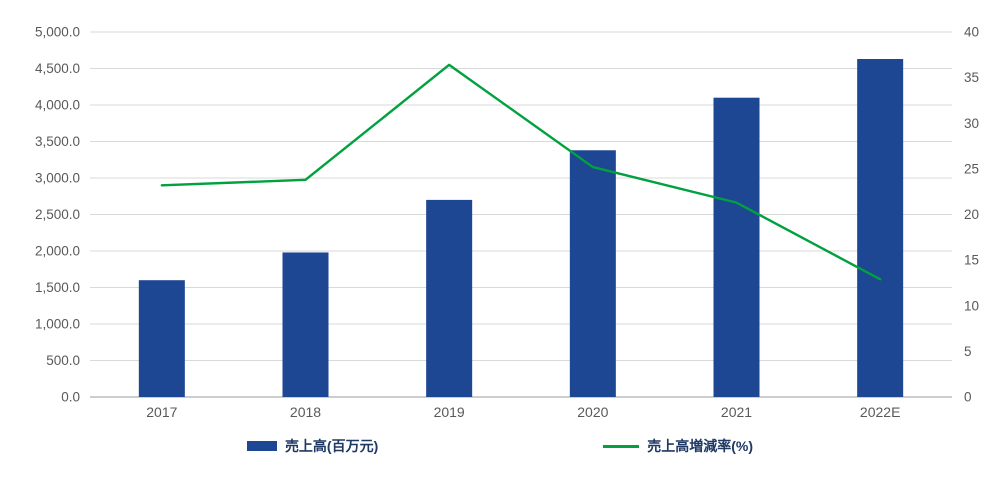 The image size is (1000, 483). What do you see at coordinates (57, 214) in the screenshot?
I see `y-axis-left-label: 2,500.0` at bounding box center [57, 214].